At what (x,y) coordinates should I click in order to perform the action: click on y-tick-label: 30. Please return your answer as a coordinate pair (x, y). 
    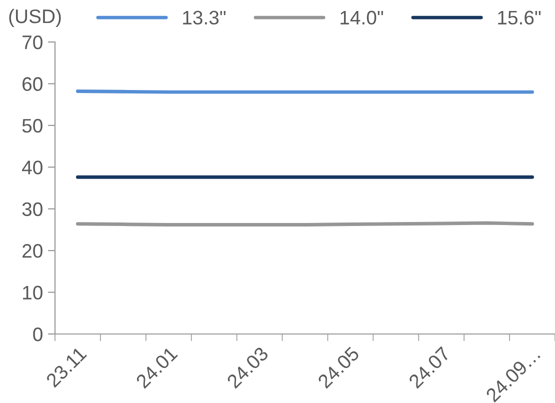
    Looking at the image, I should click on (32, 209).